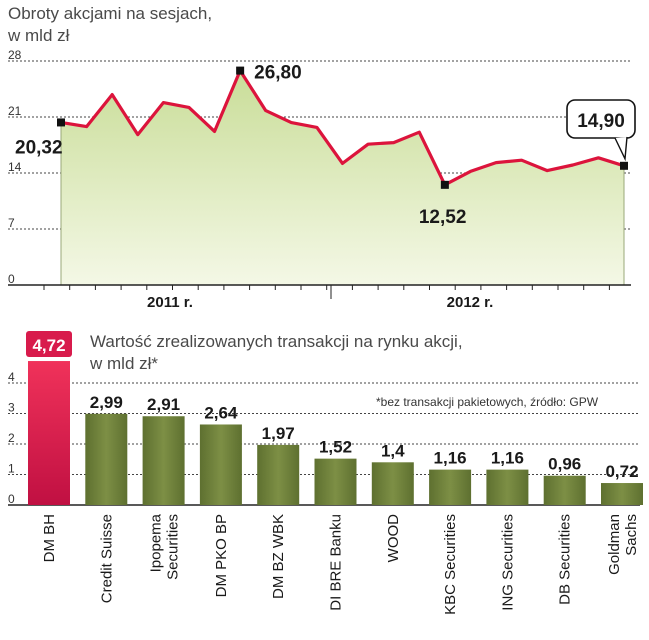 Image resolution: width=649 pixels, height=640 pixels. I want to click on bar-value-label: 2,99, so click(106, 402).